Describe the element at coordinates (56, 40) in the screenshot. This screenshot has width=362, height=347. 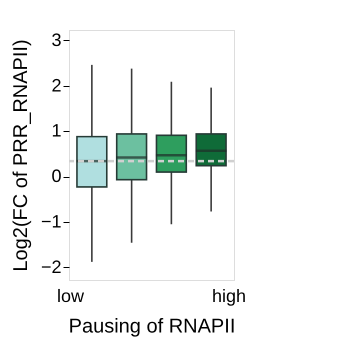
I see `y-tick-label: 3` at that location.